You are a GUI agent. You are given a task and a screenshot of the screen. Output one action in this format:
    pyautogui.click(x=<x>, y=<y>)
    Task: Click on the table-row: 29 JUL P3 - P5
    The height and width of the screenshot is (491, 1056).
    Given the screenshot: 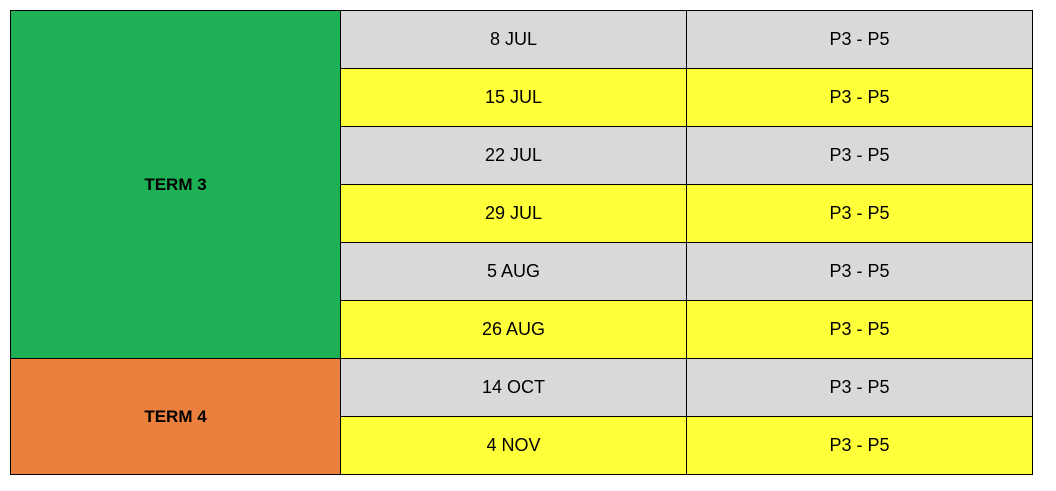 What is the action you would take?
    pyautogui.click(x=522, y=213)
    